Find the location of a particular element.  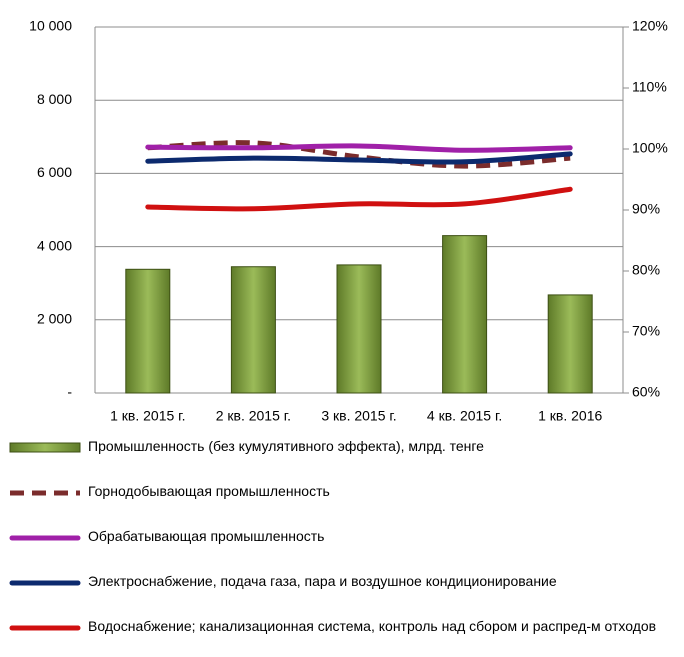

legend-label: Горнодобывающая промышленность is located at coordinates (209, 491).